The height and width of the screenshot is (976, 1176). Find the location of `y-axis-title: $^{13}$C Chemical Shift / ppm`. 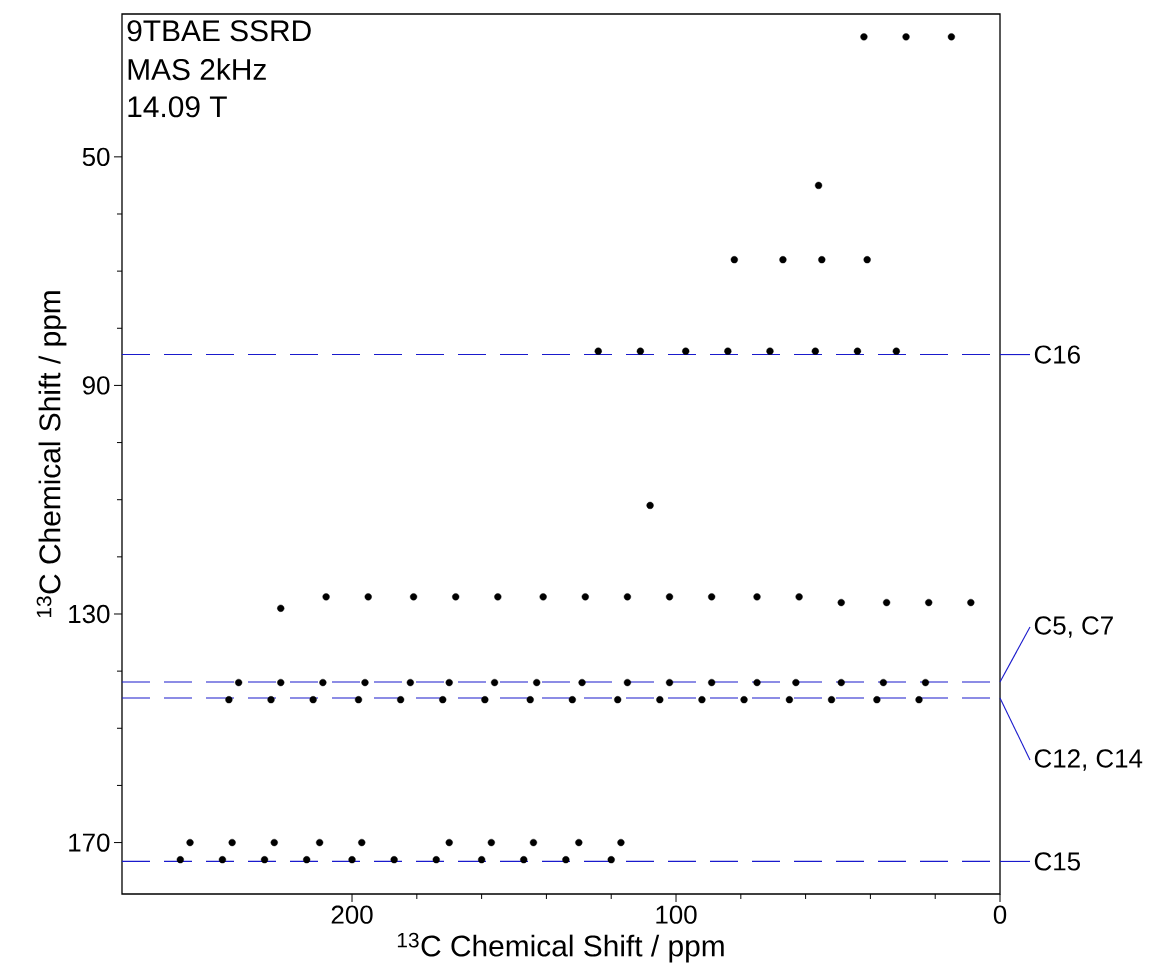

y-axis-title: $^{13}$C Chemical Shift / ppm is located at coordinates (51, 454).